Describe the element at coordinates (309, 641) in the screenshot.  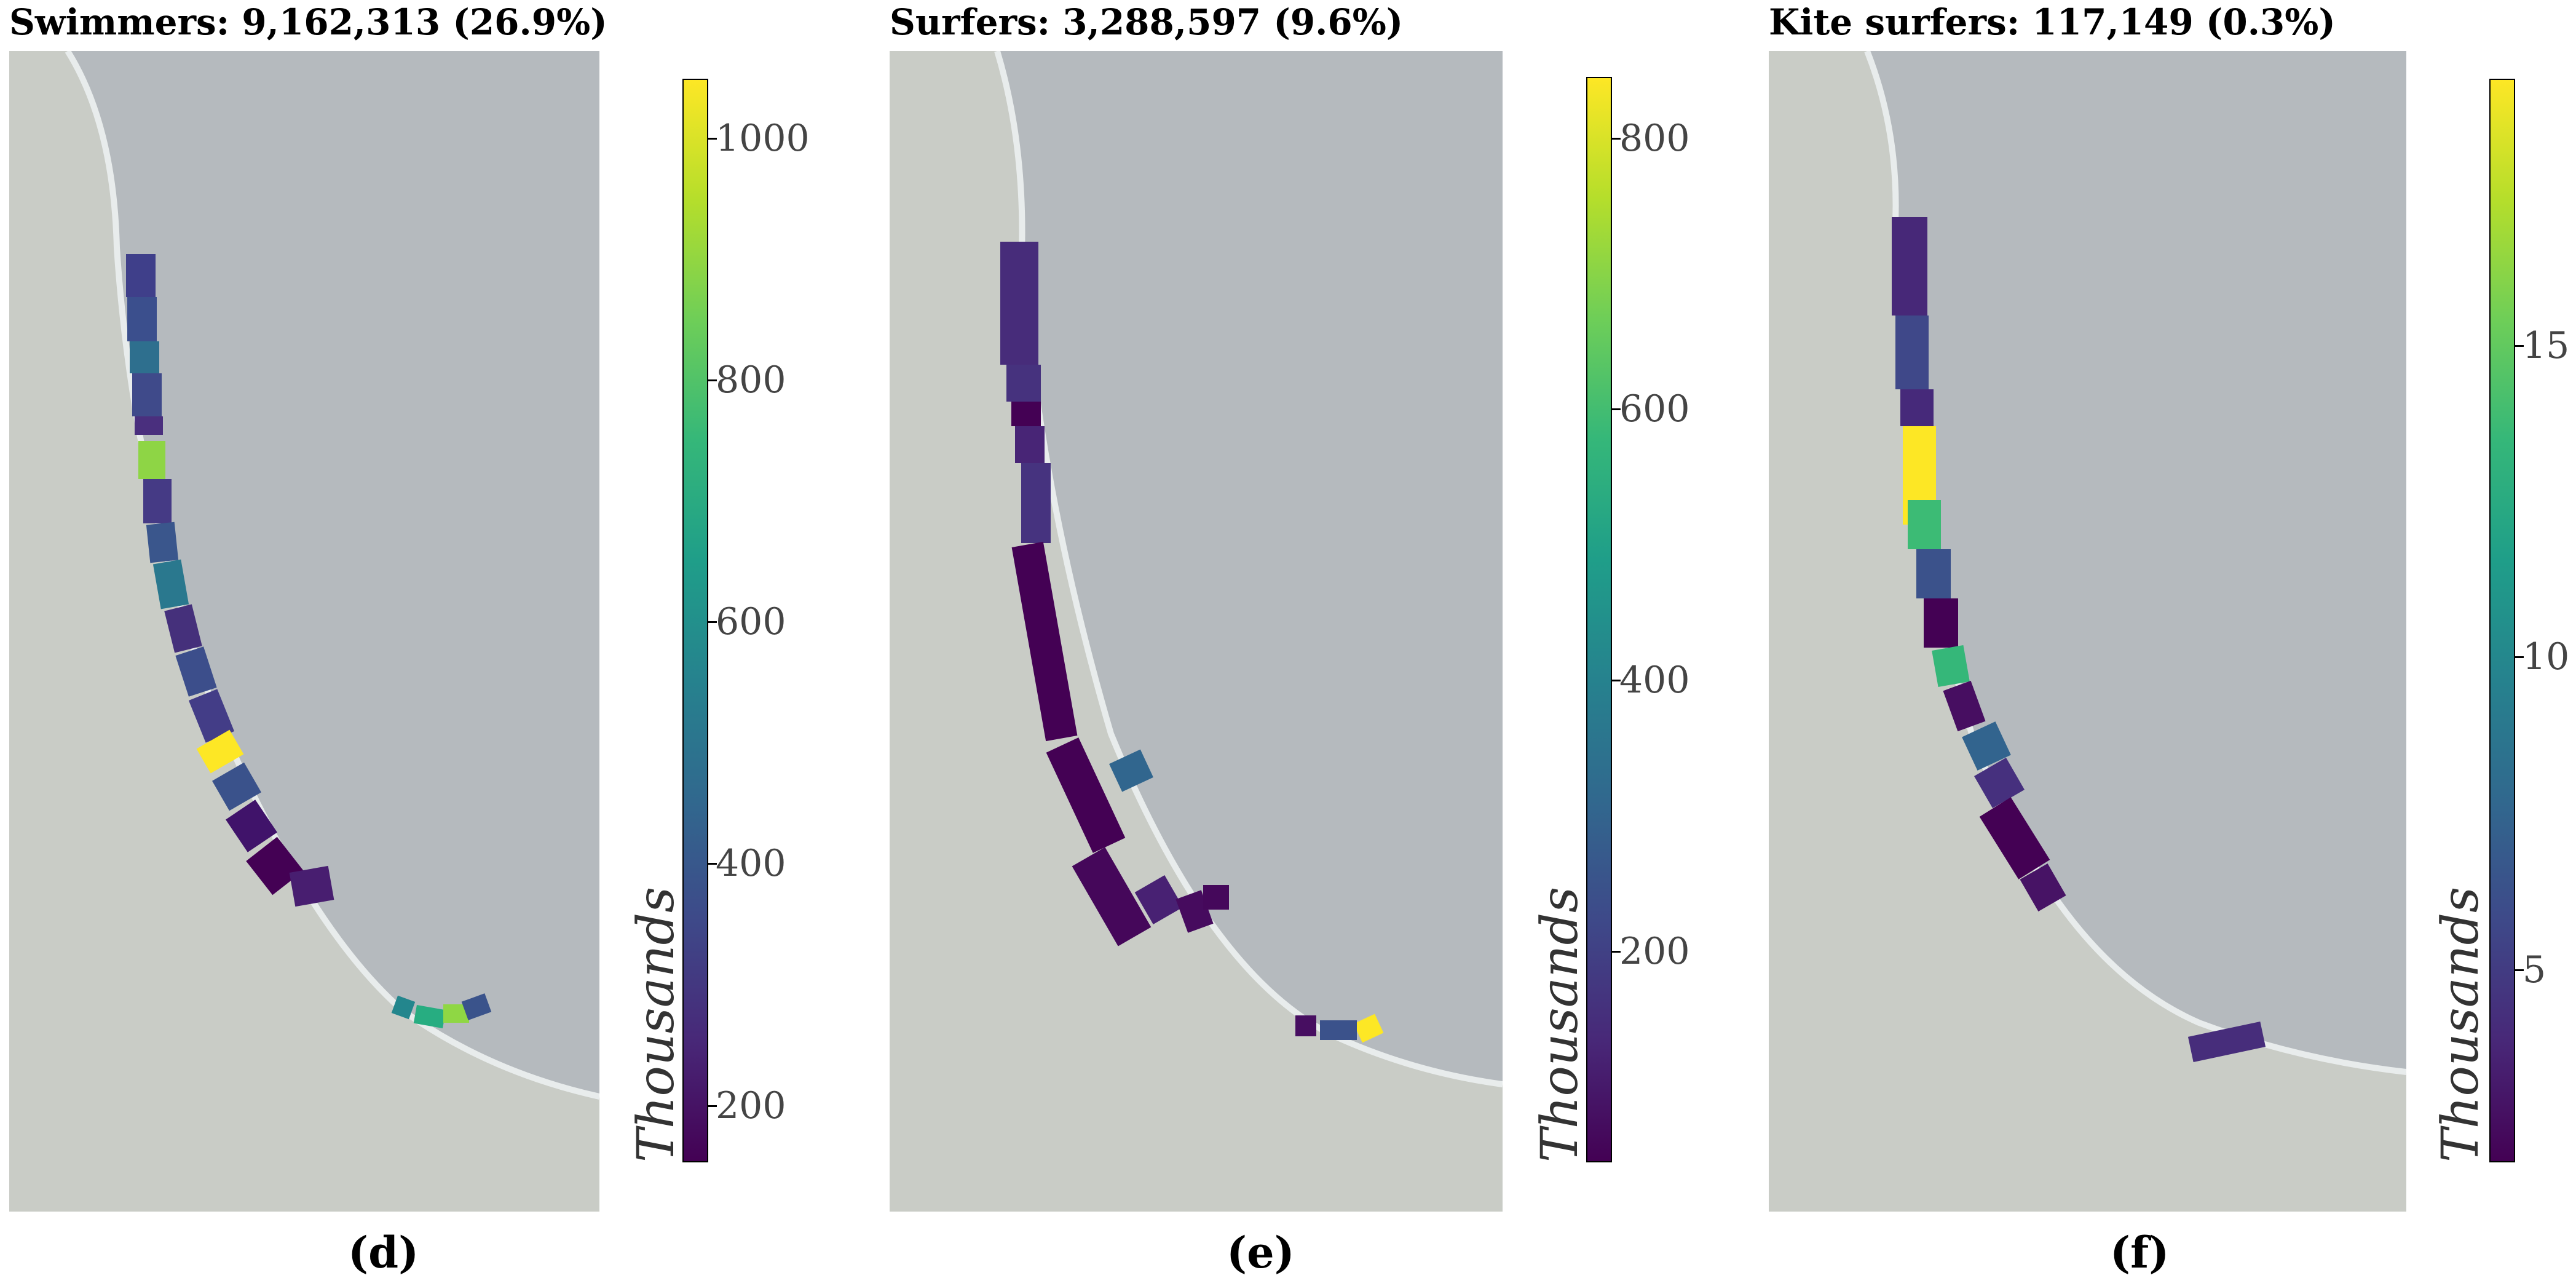
I see `beach-segments-swimmers` at that location.